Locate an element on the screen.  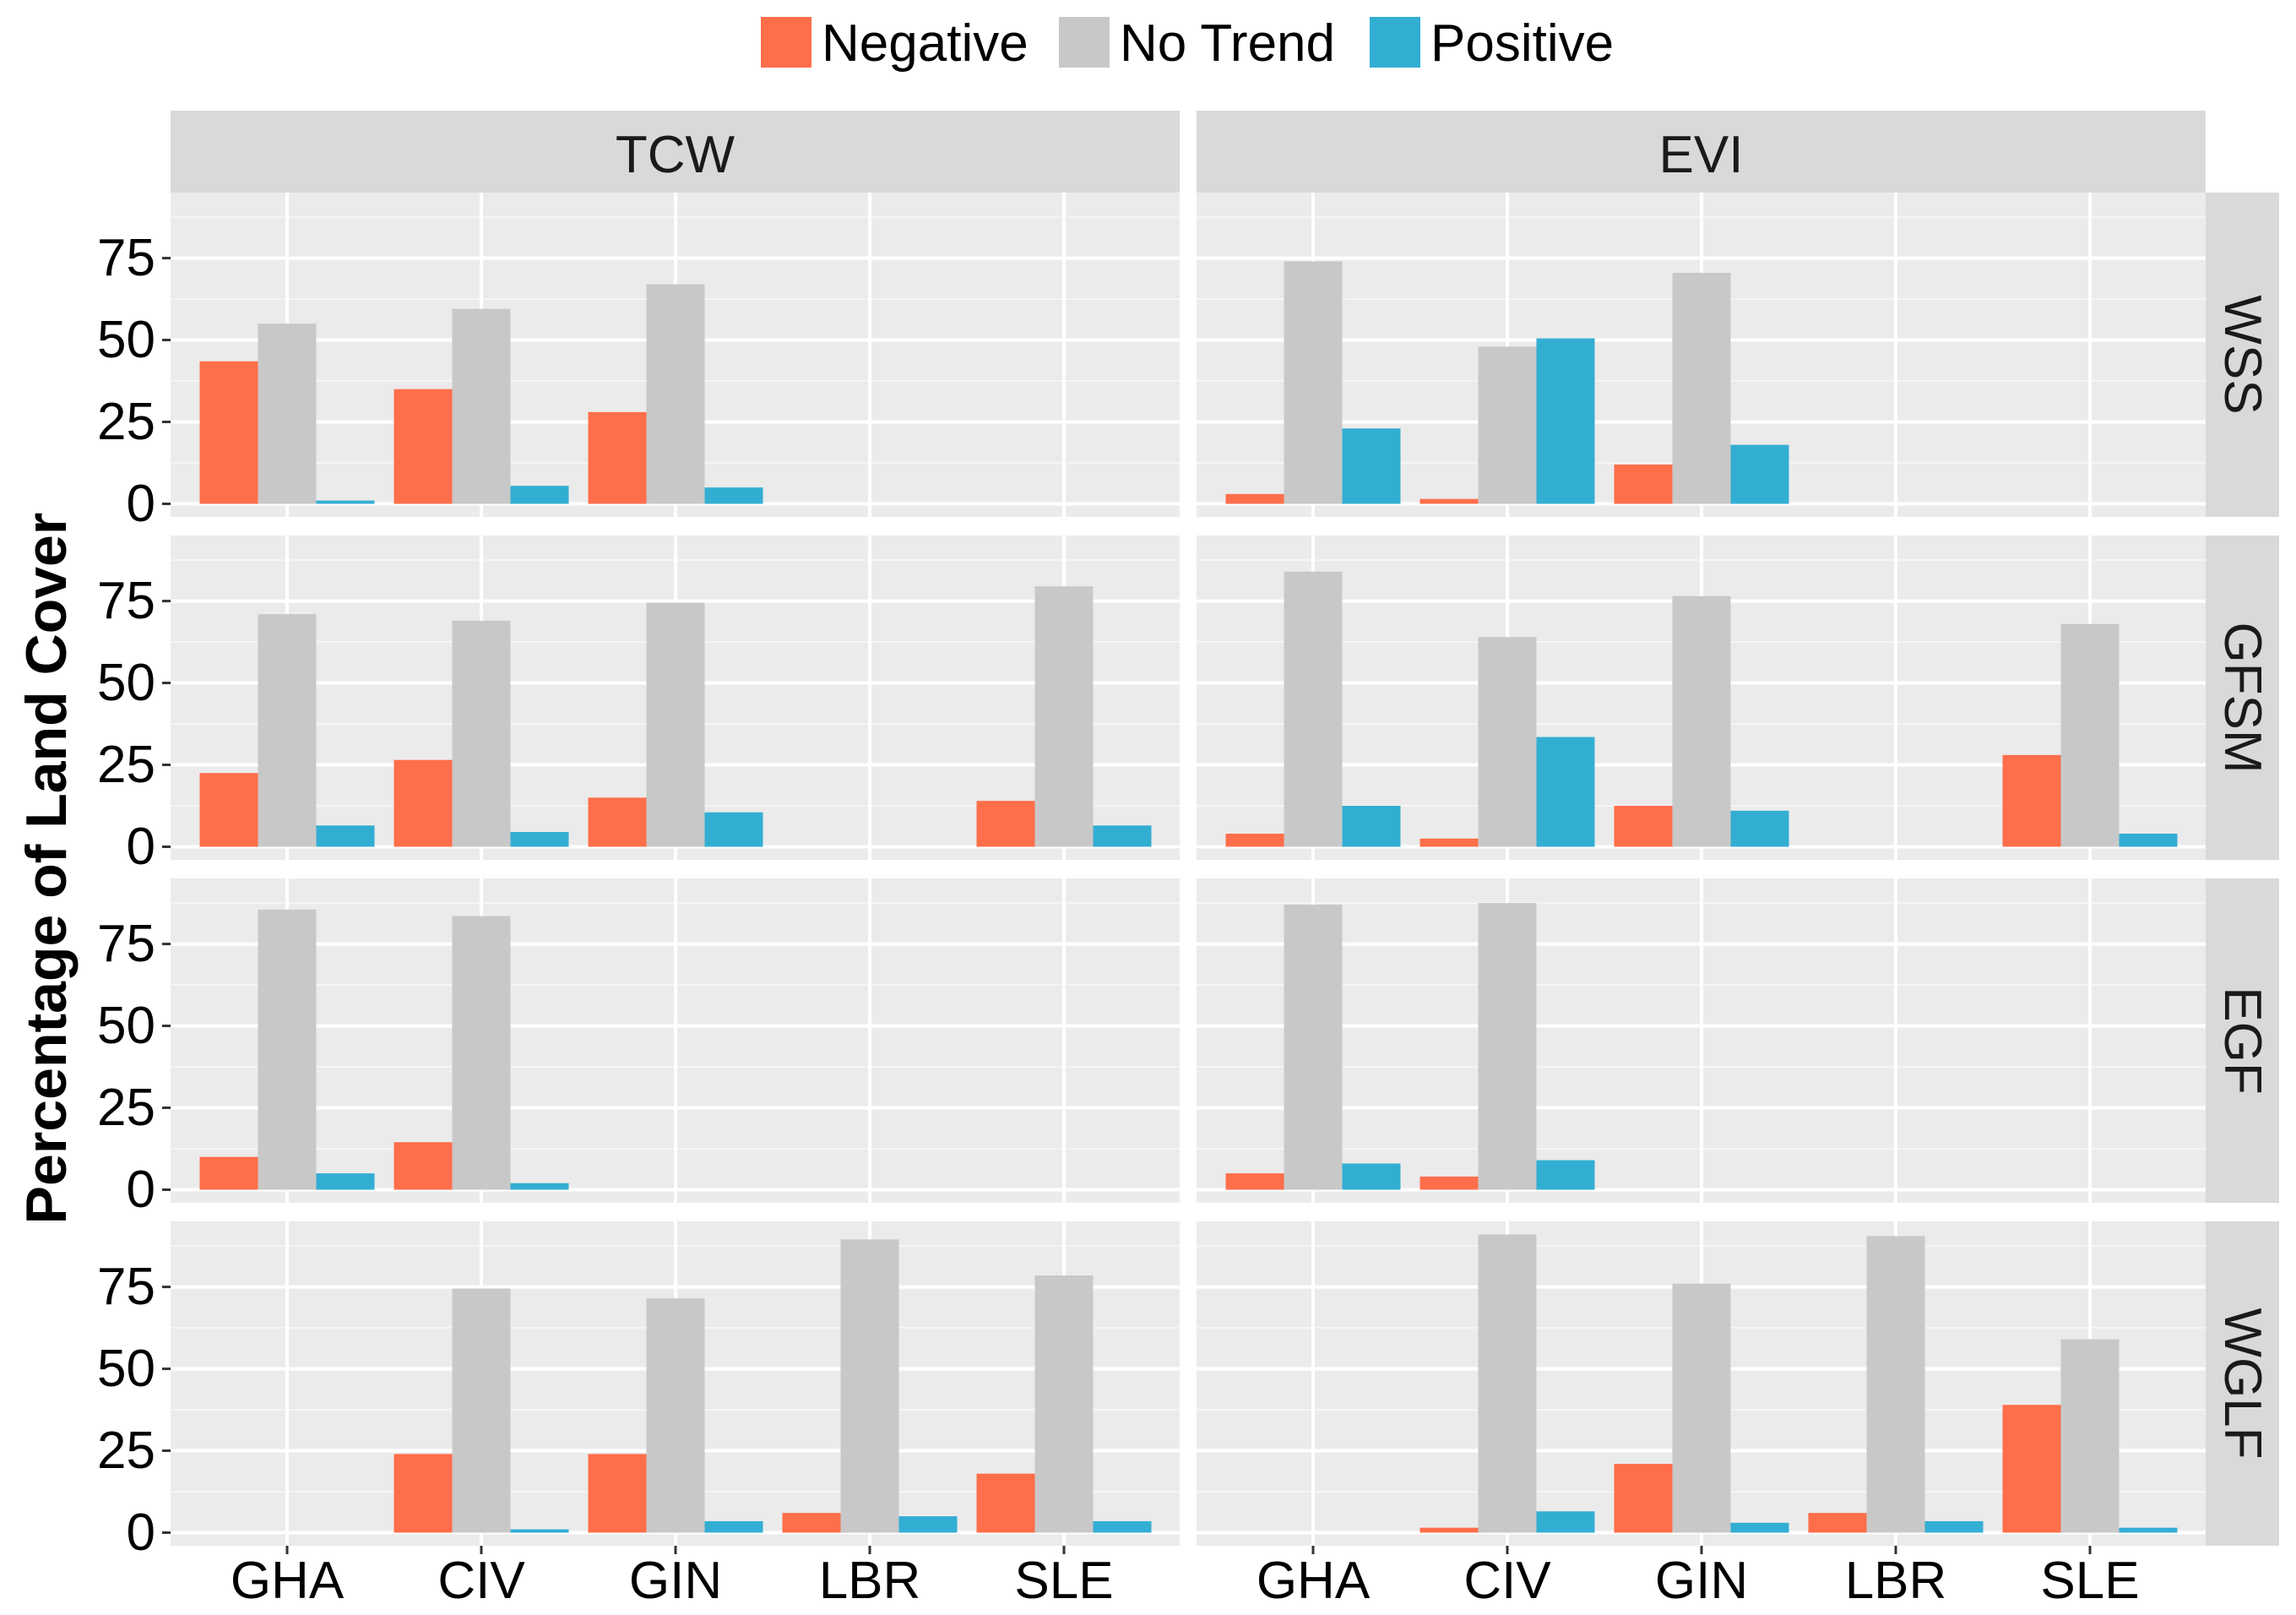
strip-row-label-egf: EGF is located at coordinates (2242, 1040).